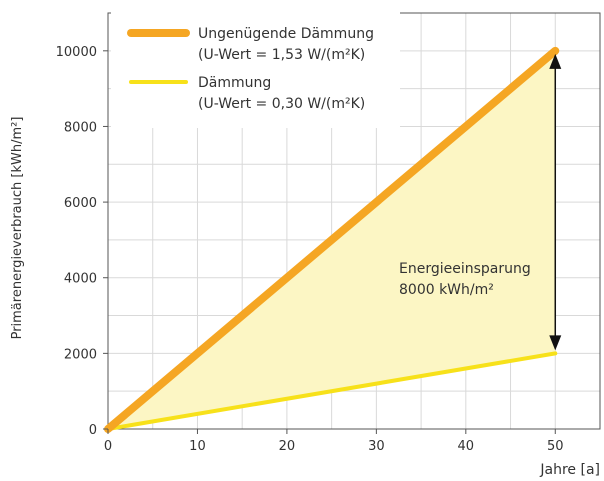 This screenshot has height=481, width=604. What do you see at coordinates (376, 446) in the screenshot?
I see `x-tick-label: 30` at bounding box center [376, 446].